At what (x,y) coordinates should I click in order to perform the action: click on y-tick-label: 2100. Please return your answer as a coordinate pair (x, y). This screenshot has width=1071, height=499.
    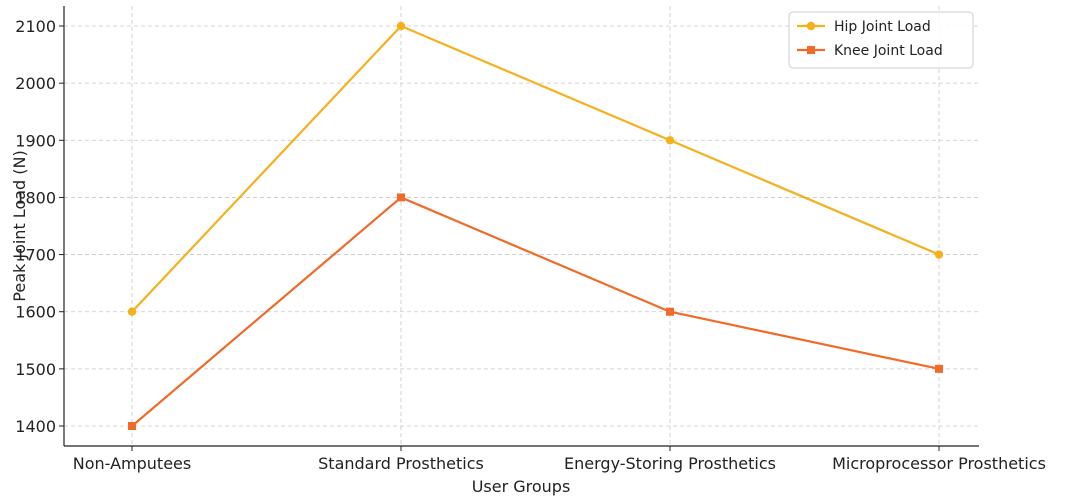
    Looking at the image, I should click on (35, 26).